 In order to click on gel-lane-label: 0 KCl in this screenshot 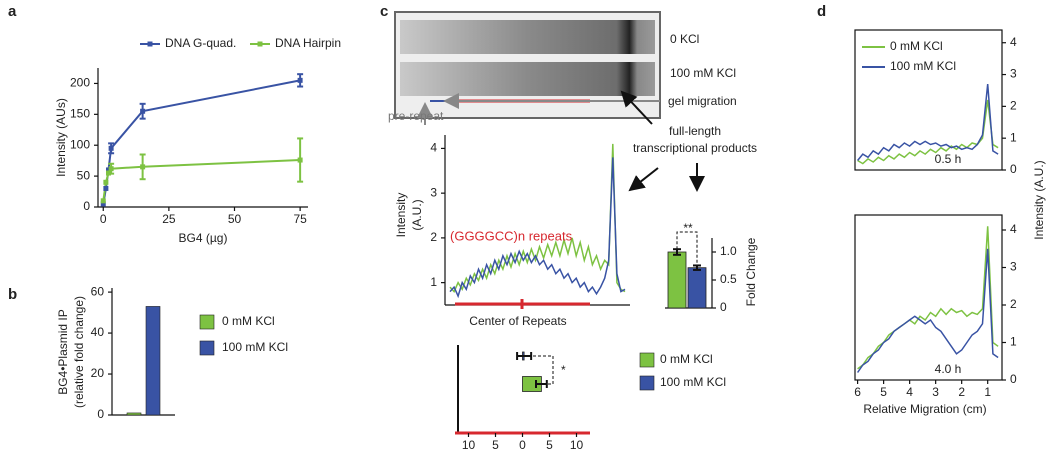, I will do `click(684, 39)`.